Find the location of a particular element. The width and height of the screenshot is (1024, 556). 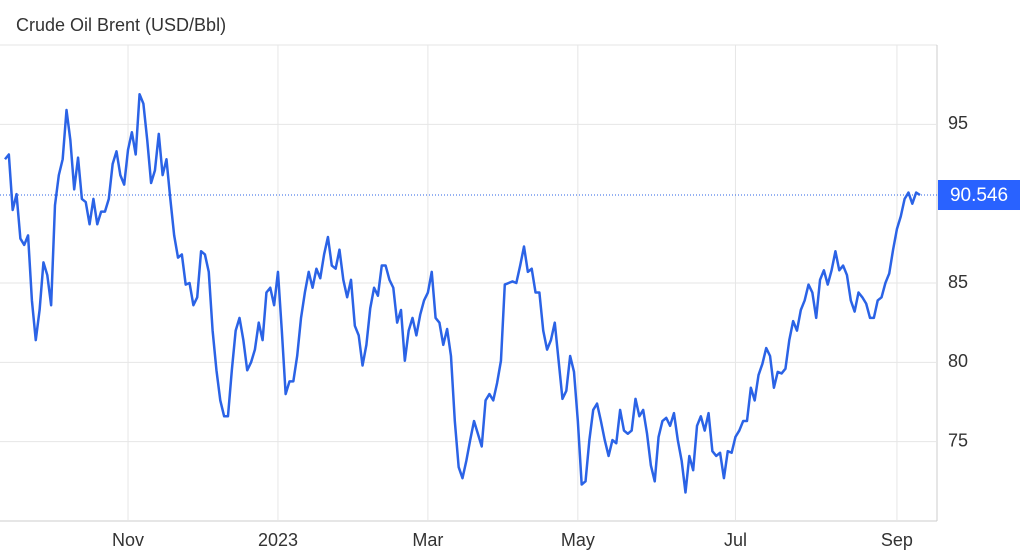

x-tick-label: Sep is located at coordinates (897, 540).